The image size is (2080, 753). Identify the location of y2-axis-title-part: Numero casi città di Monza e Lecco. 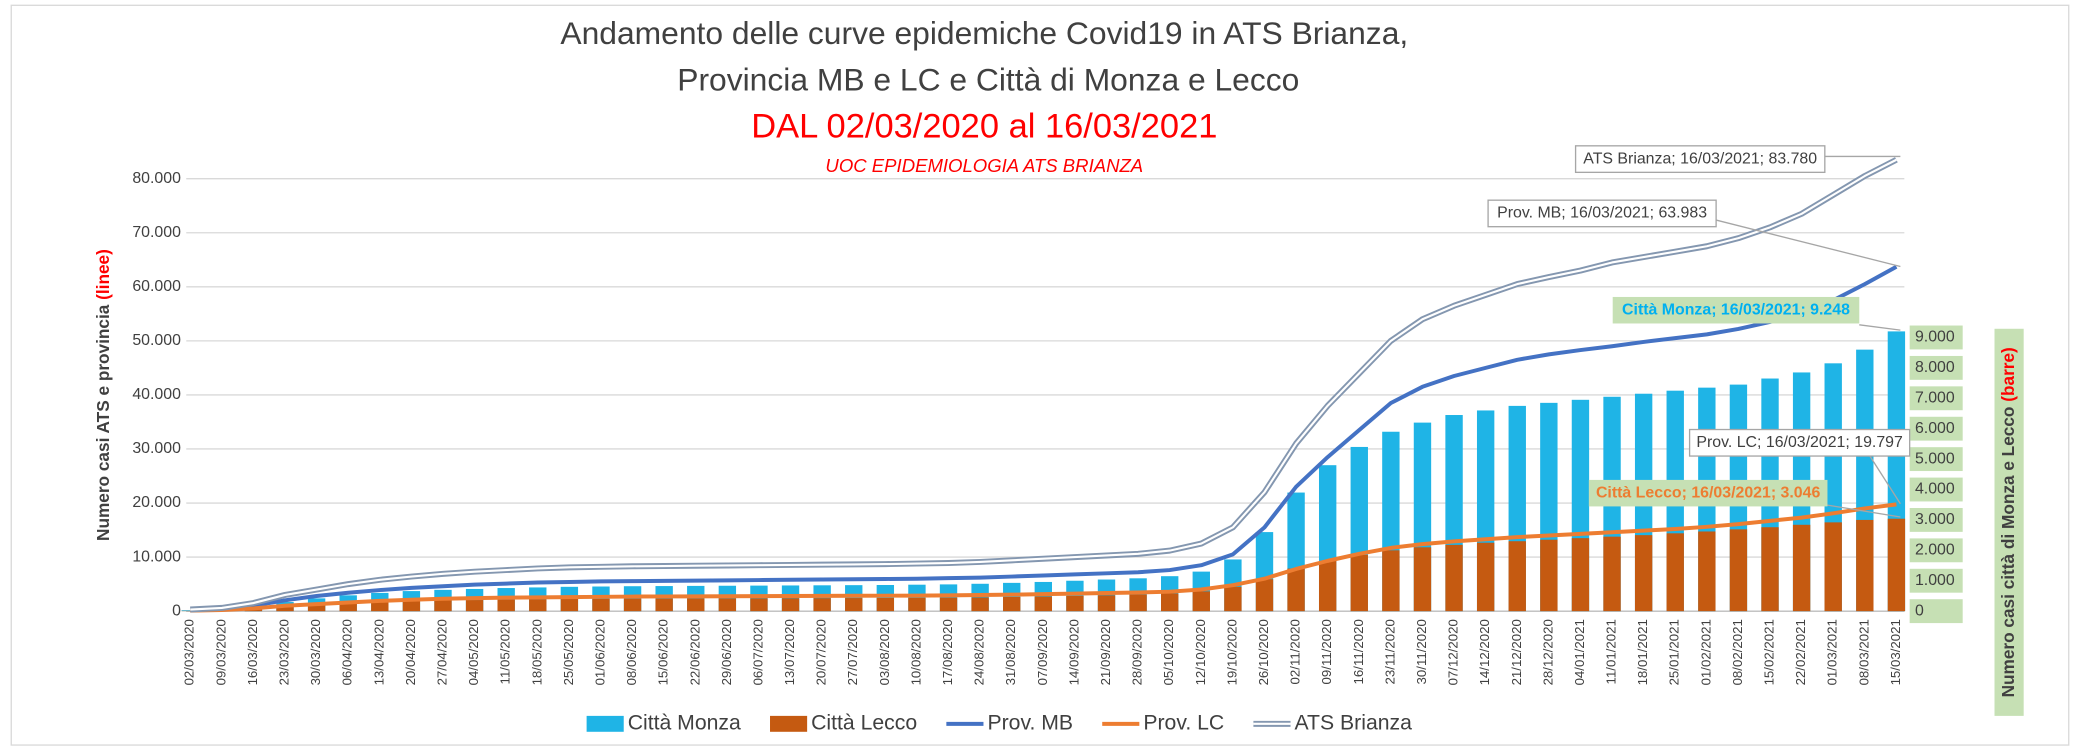
(2008, 550).